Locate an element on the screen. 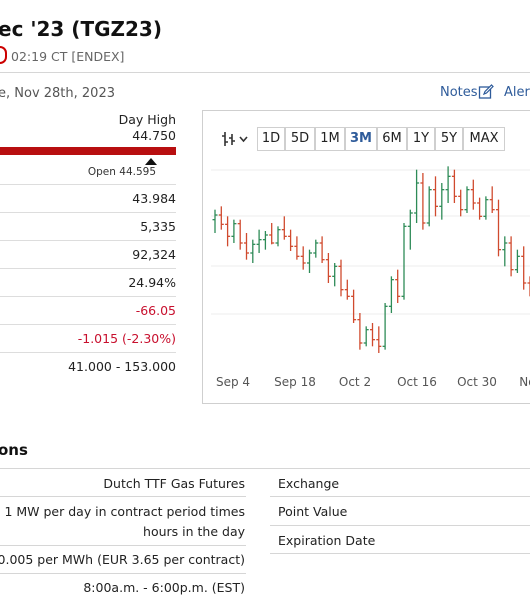 The image size is (530, 611). range-1d-button: 1D is located at coordinates (271, 139).